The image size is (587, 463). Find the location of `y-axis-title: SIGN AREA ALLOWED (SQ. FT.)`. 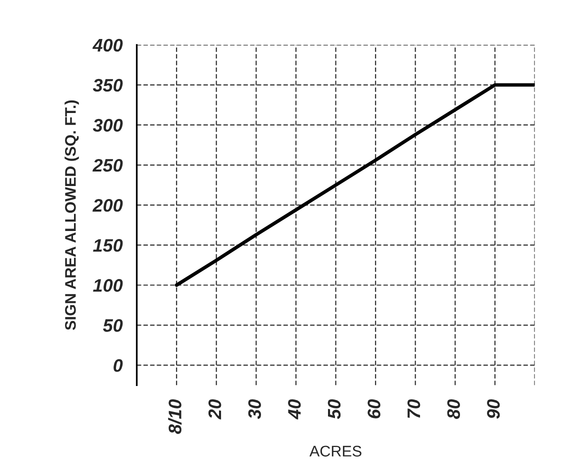

y-axis-title: SIGN AREA ALLOWED (SQ. FT.) is located at coordinates (71, 215).